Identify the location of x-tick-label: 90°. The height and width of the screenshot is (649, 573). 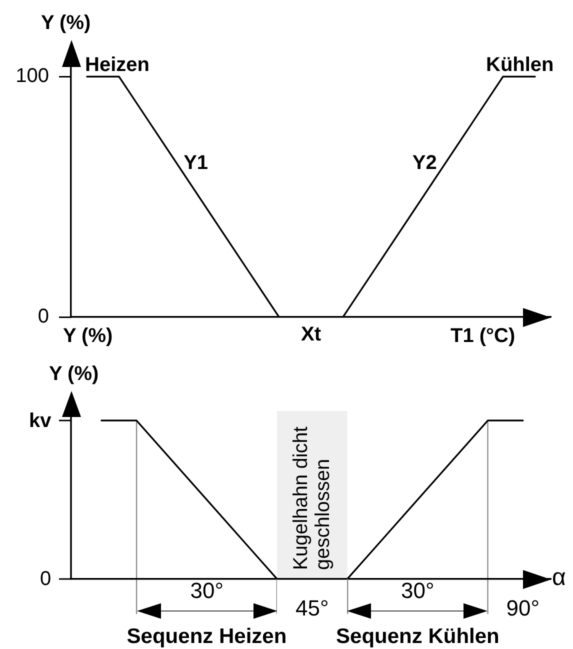
(523, 607).